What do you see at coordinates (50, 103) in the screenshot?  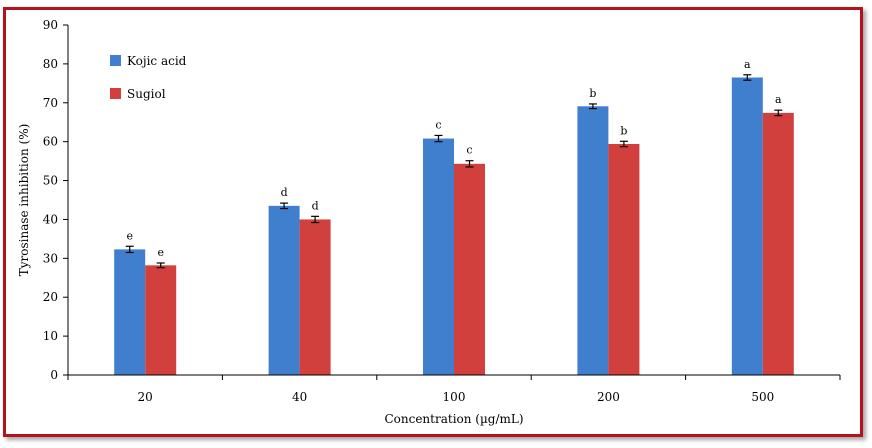 I see `y-tick-label: 70` at bounding box center [50, 103].